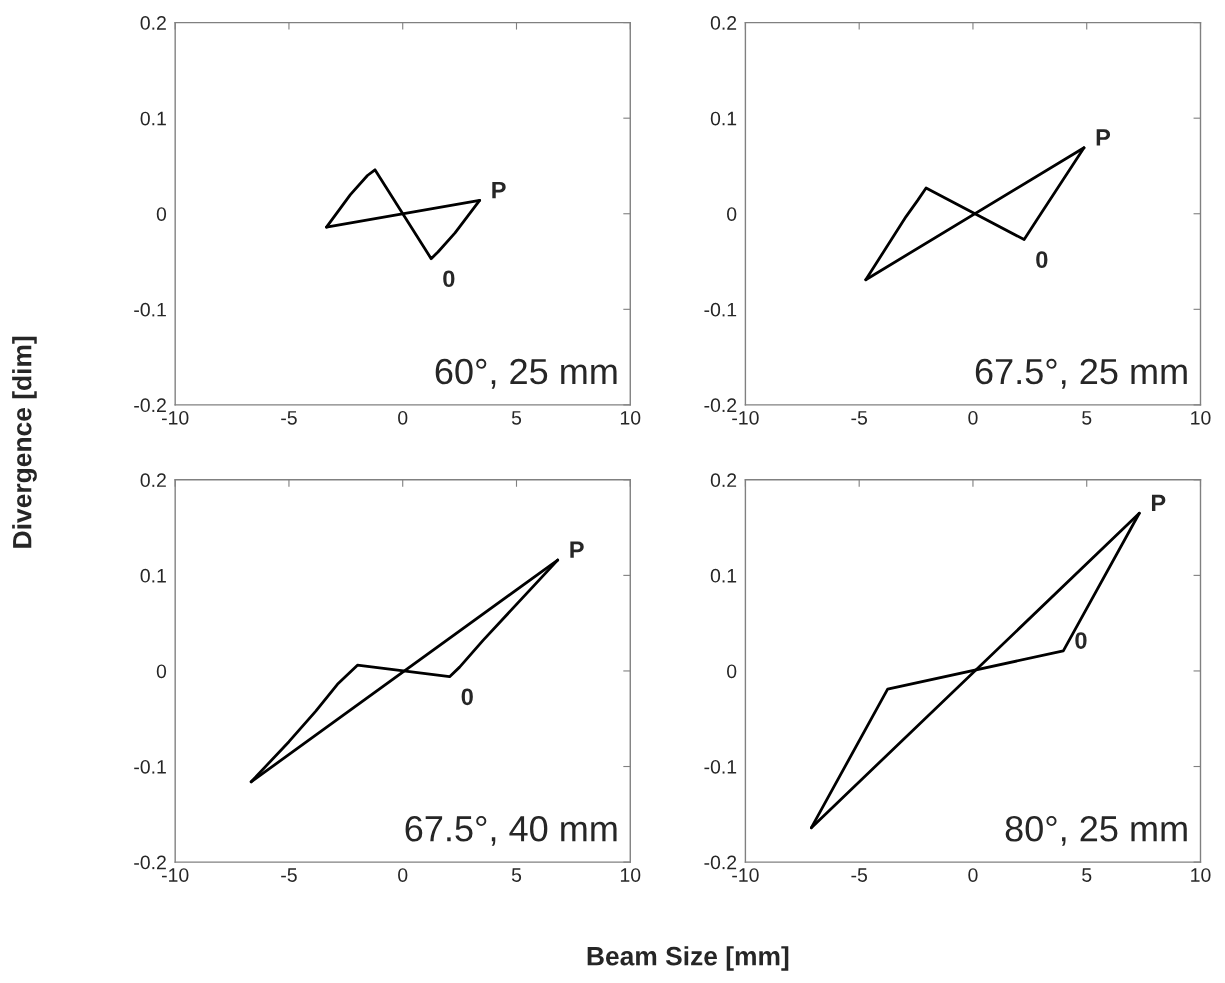 This screenshot has height=983, width=1225. I want to click on y-axis-title: Divergence [dim], so click(24, 442).